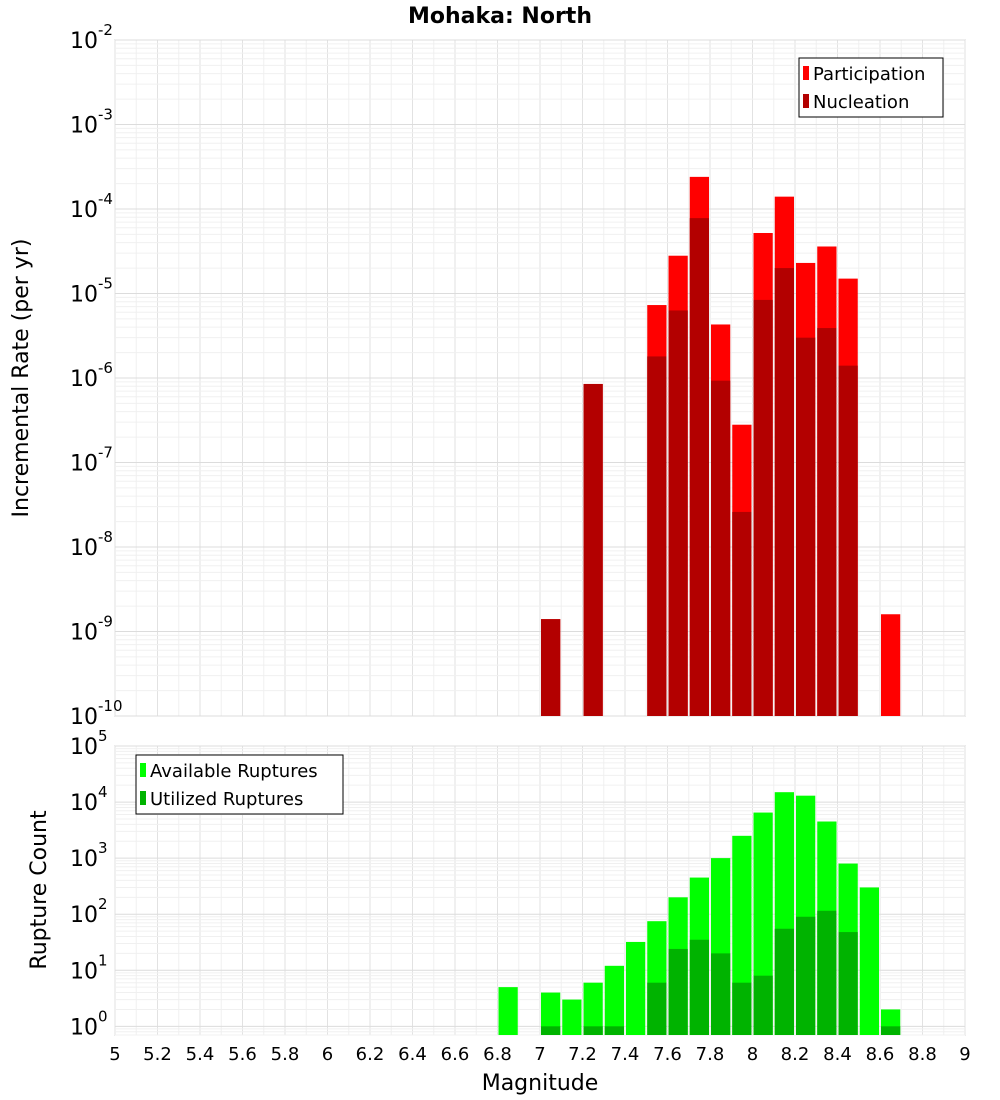 The width and height of the screenshot is (1000, 1100). I want to click on utilized-ruptures-legend-label: Utilized Ruptures, so click(226, 799).